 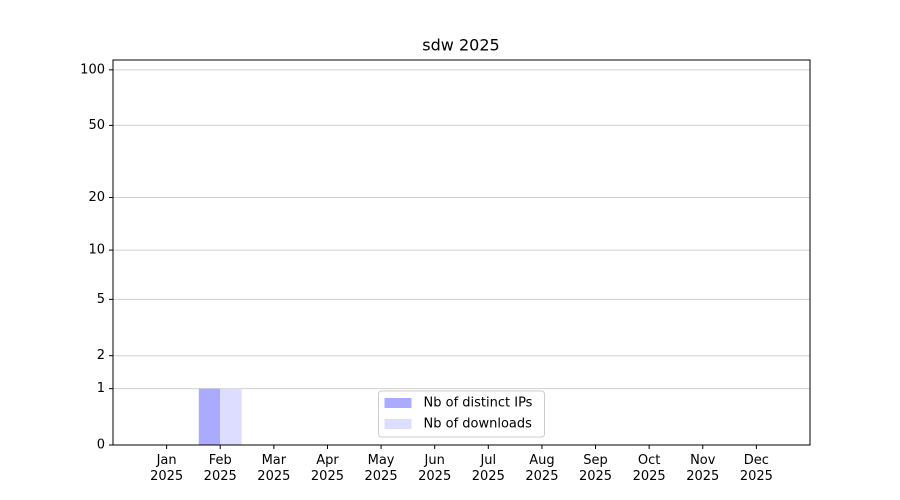 What do you see at coordinates (101, 445) in the screenshot?
I see `y-tick-label: 0` at bounding box center [101, 445].